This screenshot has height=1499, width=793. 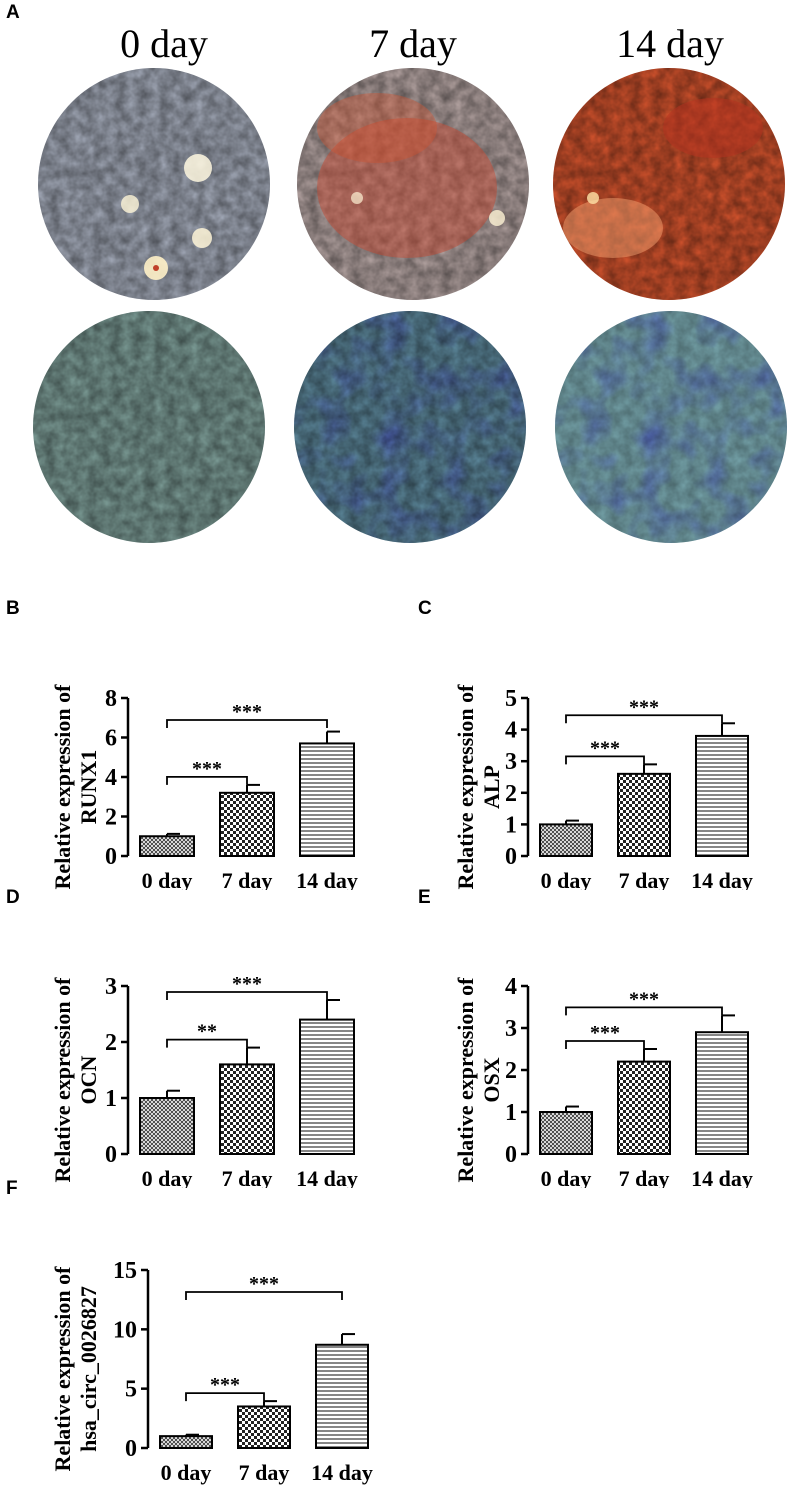 I want to click on y-tick-label: 10, so click(x=125, y=1330).